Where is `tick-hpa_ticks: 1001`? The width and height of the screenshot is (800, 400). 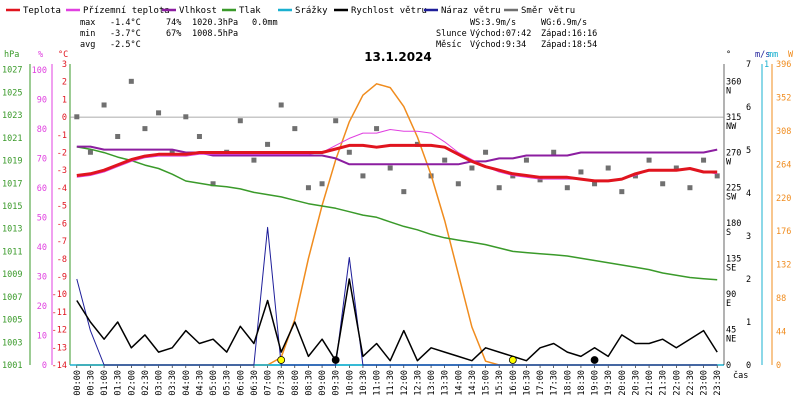 tick-hpa_ticks: 1001 is located at coordinates (12, 366).